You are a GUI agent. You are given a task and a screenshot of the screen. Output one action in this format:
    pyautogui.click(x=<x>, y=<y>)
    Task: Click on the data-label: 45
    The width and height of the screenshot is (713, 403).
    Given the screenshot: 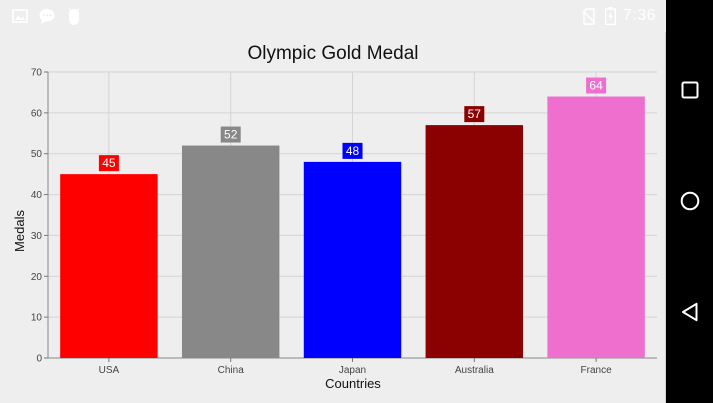 What is the action you would take?
    pyautogui.click(x=109, y=163)
    